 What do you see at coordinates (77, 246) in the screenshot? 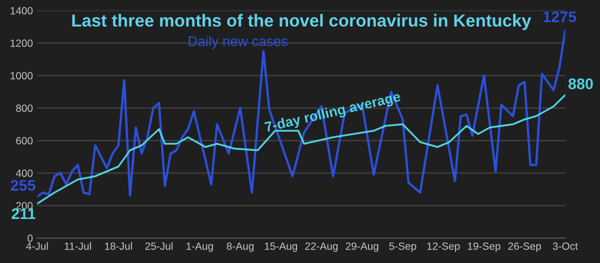
I see `x-tick-label: 11-Jul` at bounding box center [77, 246].